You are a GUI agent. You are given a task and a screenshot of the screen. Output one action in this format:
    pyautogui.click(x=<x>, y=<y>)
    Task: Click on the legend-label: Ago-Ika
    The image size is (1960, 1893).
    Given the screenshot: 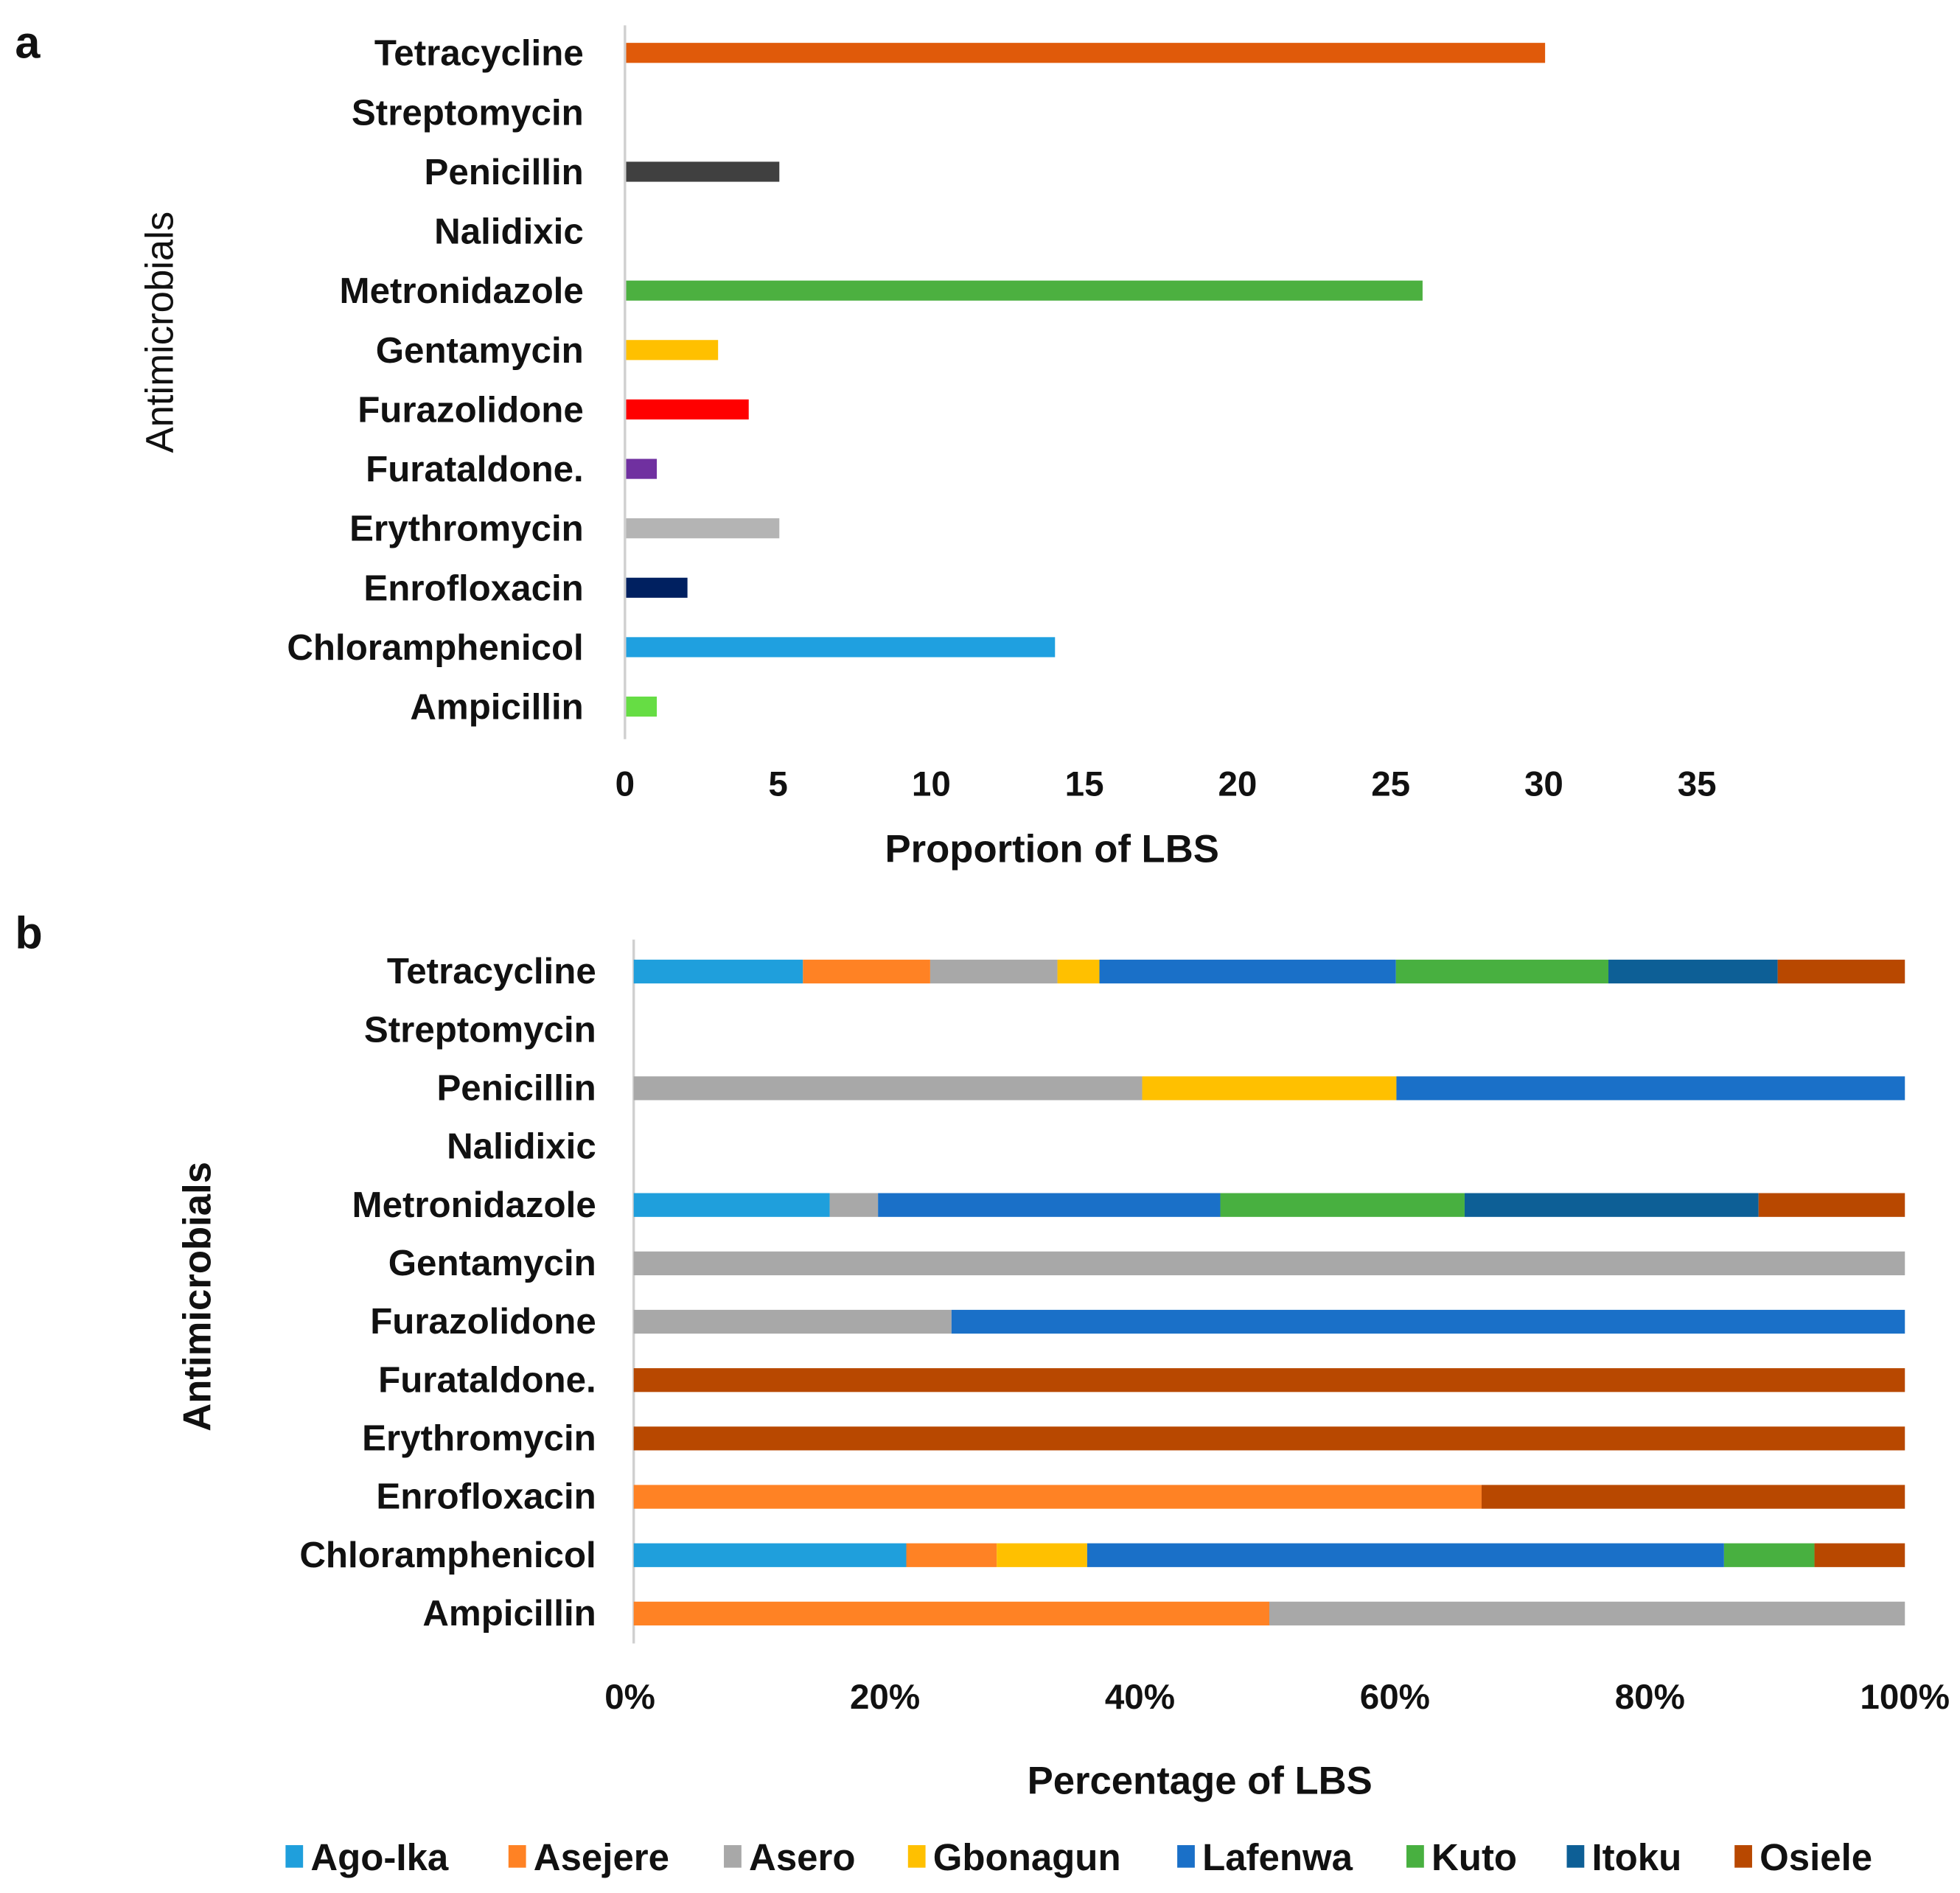 What is the action you would take?
    pyautogui.click(x=379, y=1857)
    